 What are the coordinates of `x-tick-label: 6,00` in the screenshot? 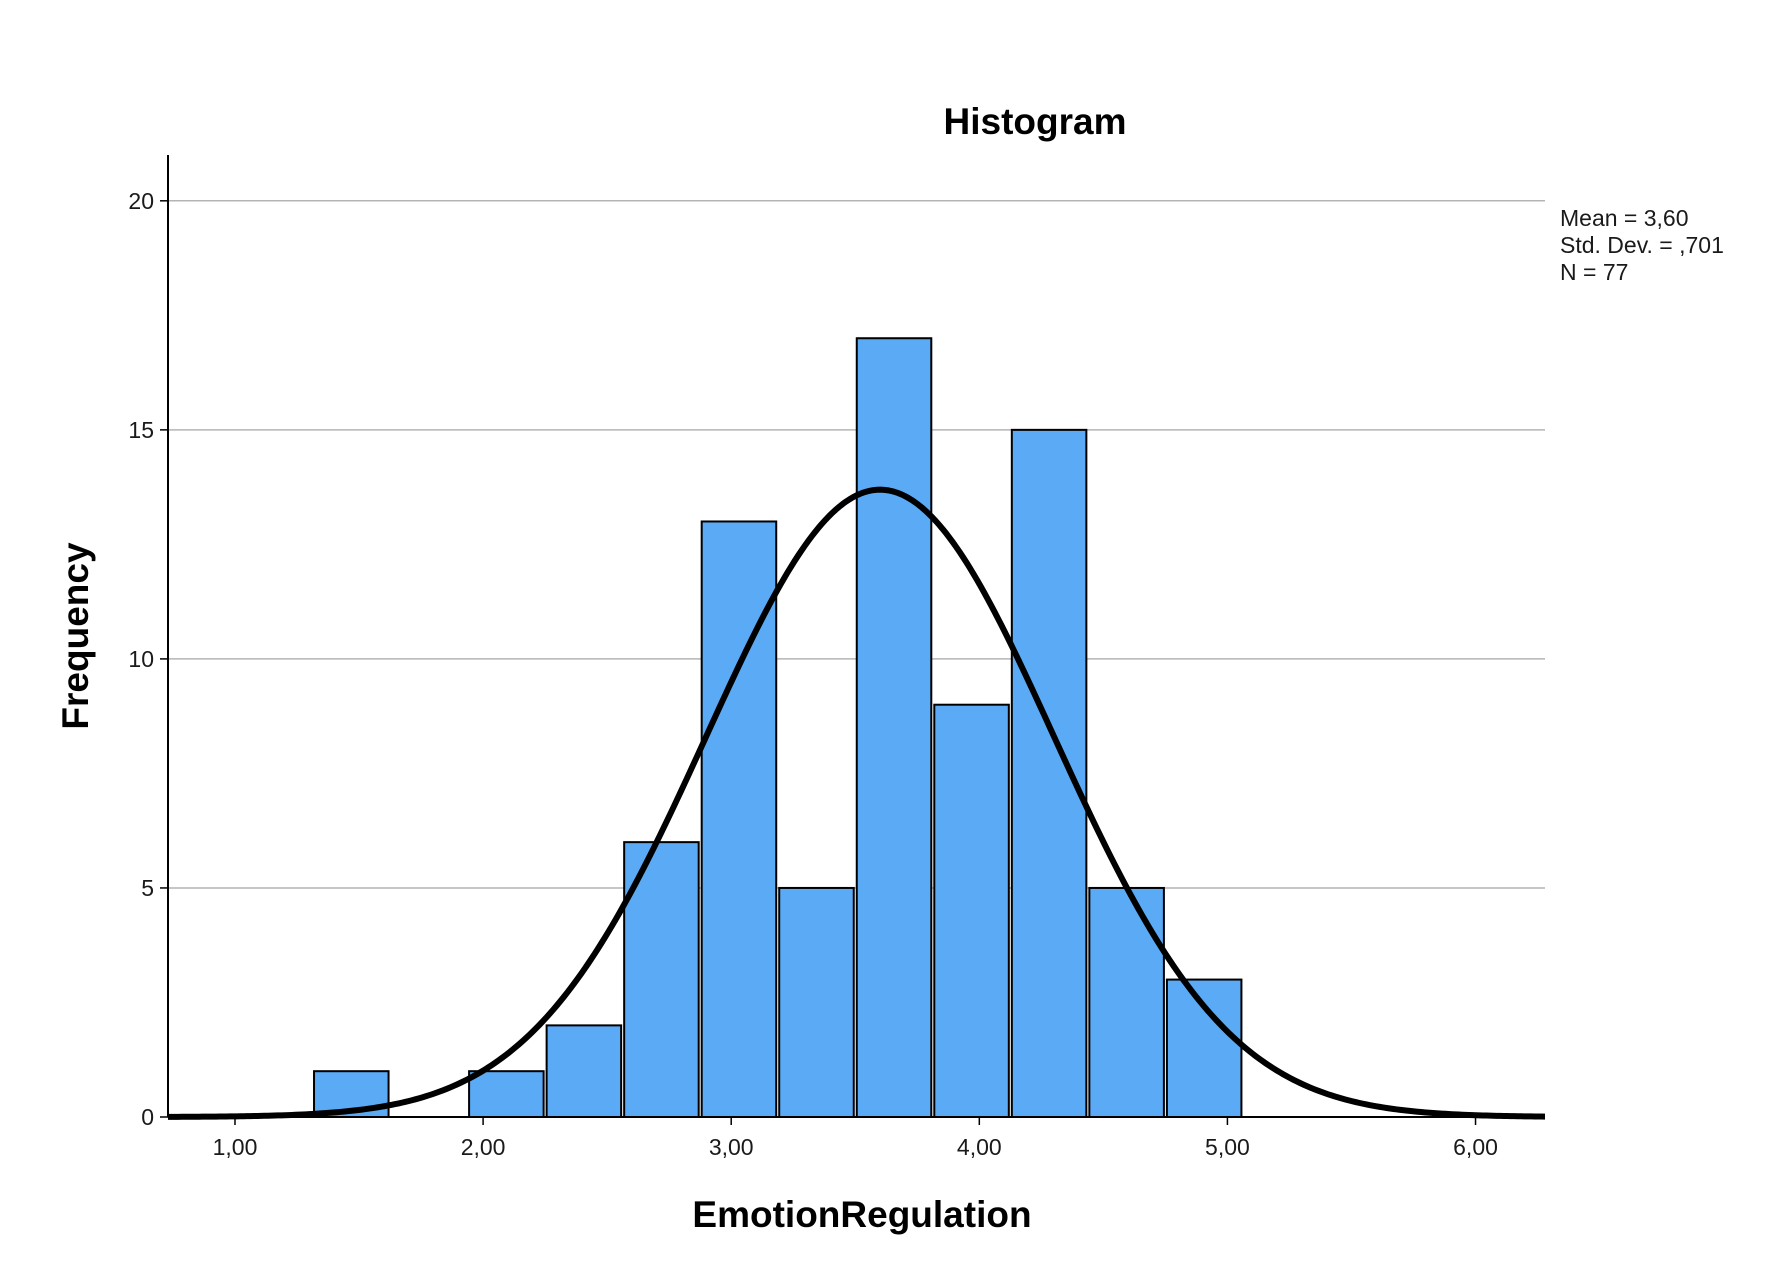 It's located at (1475, 1147).